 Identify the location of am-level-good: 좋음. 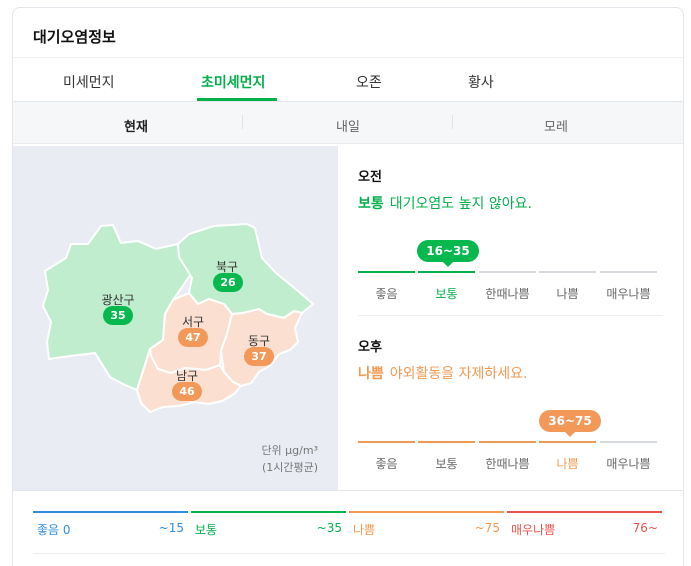
(386, 294).